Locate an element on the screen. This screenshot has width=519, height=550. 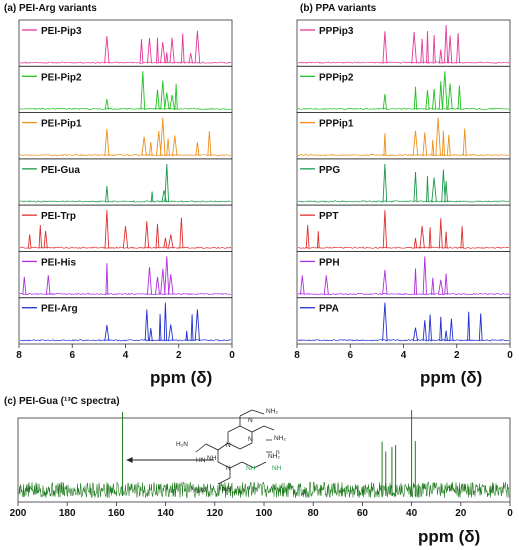
panel-b-series-label-ppt: PPT is located at coordinates (328, 216).